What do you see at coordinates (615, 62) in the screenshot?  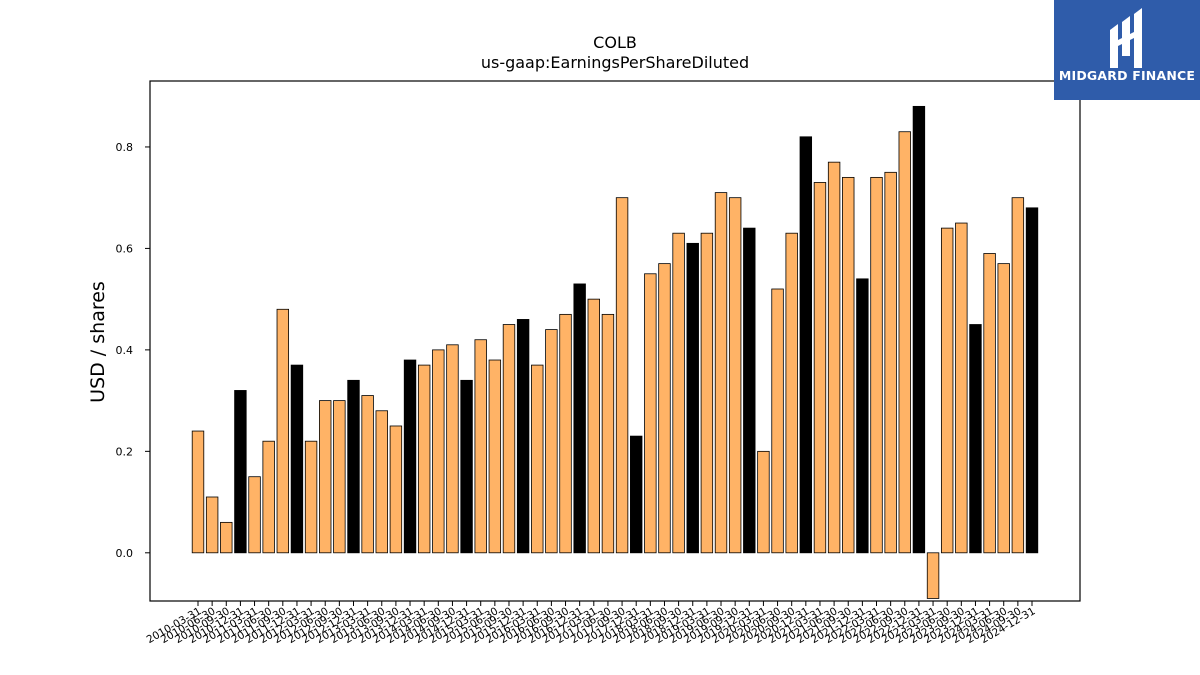 I see `chart-subtitle: us-gaap:EarningsPerShareDiluted` at bounding box center [615, 62].